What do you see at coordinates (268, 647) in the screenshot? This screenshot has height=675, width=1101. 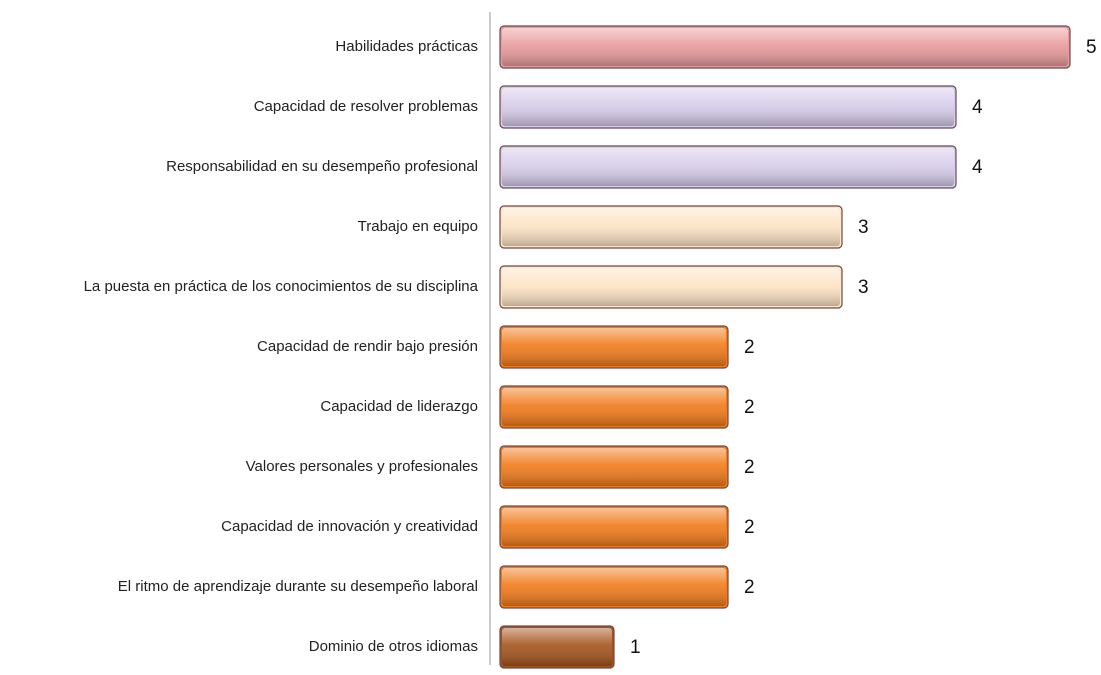 I see `category-label: Dominio de otros idiomas` at bounding box center [268, 647].